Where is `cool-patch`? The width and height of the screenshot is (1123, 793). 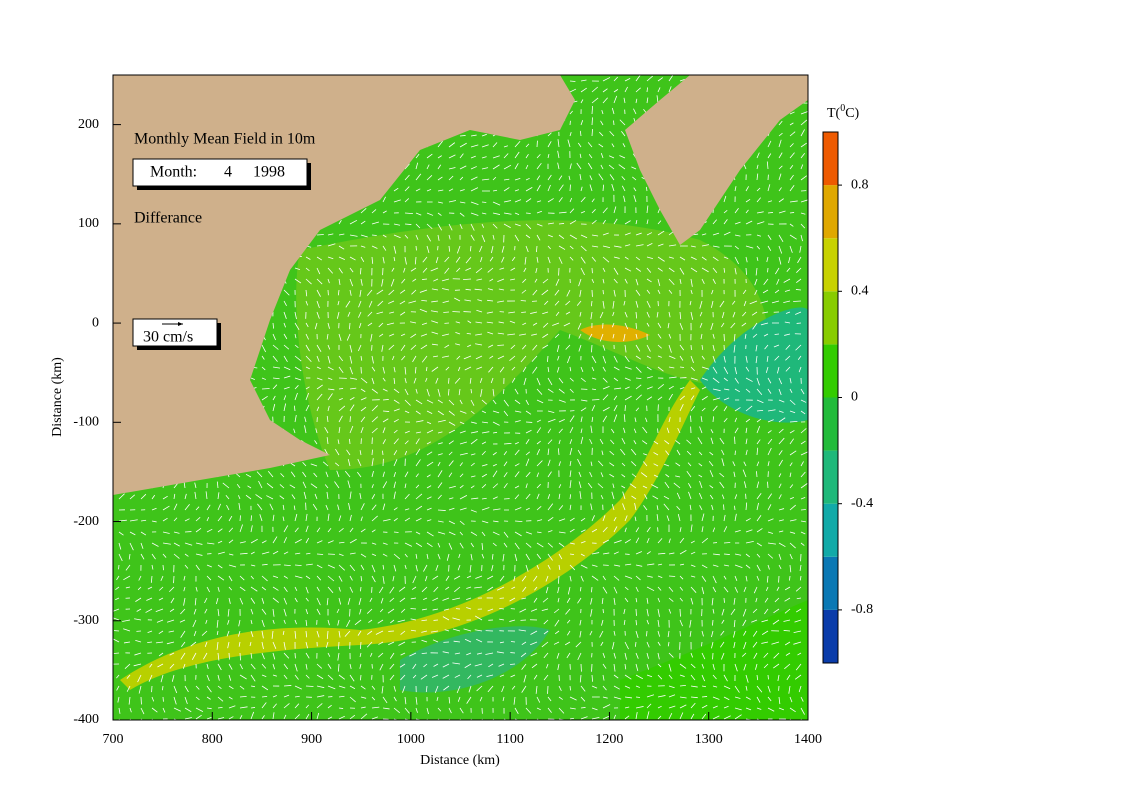
cool-patch is located at coordinates (475, 659).